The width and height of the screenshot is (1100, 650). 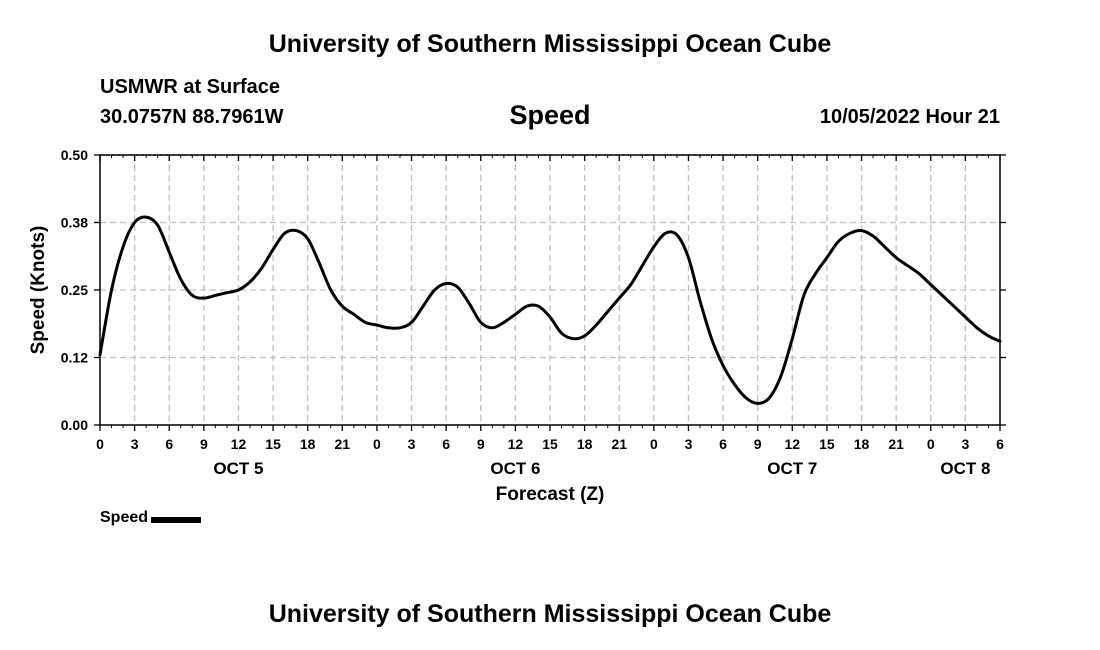 What do you see at coordinates (792, 468) in the screenshot?
I see `day-label: OCT 7` at bounding box center [792, 468].